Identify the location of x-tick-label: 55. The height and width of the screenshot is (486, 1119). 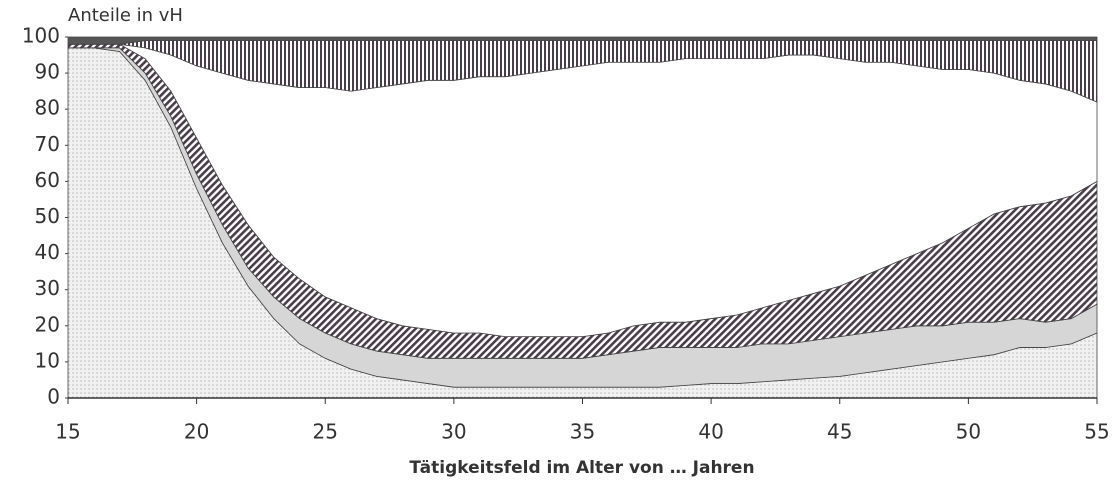
(1096, 432).